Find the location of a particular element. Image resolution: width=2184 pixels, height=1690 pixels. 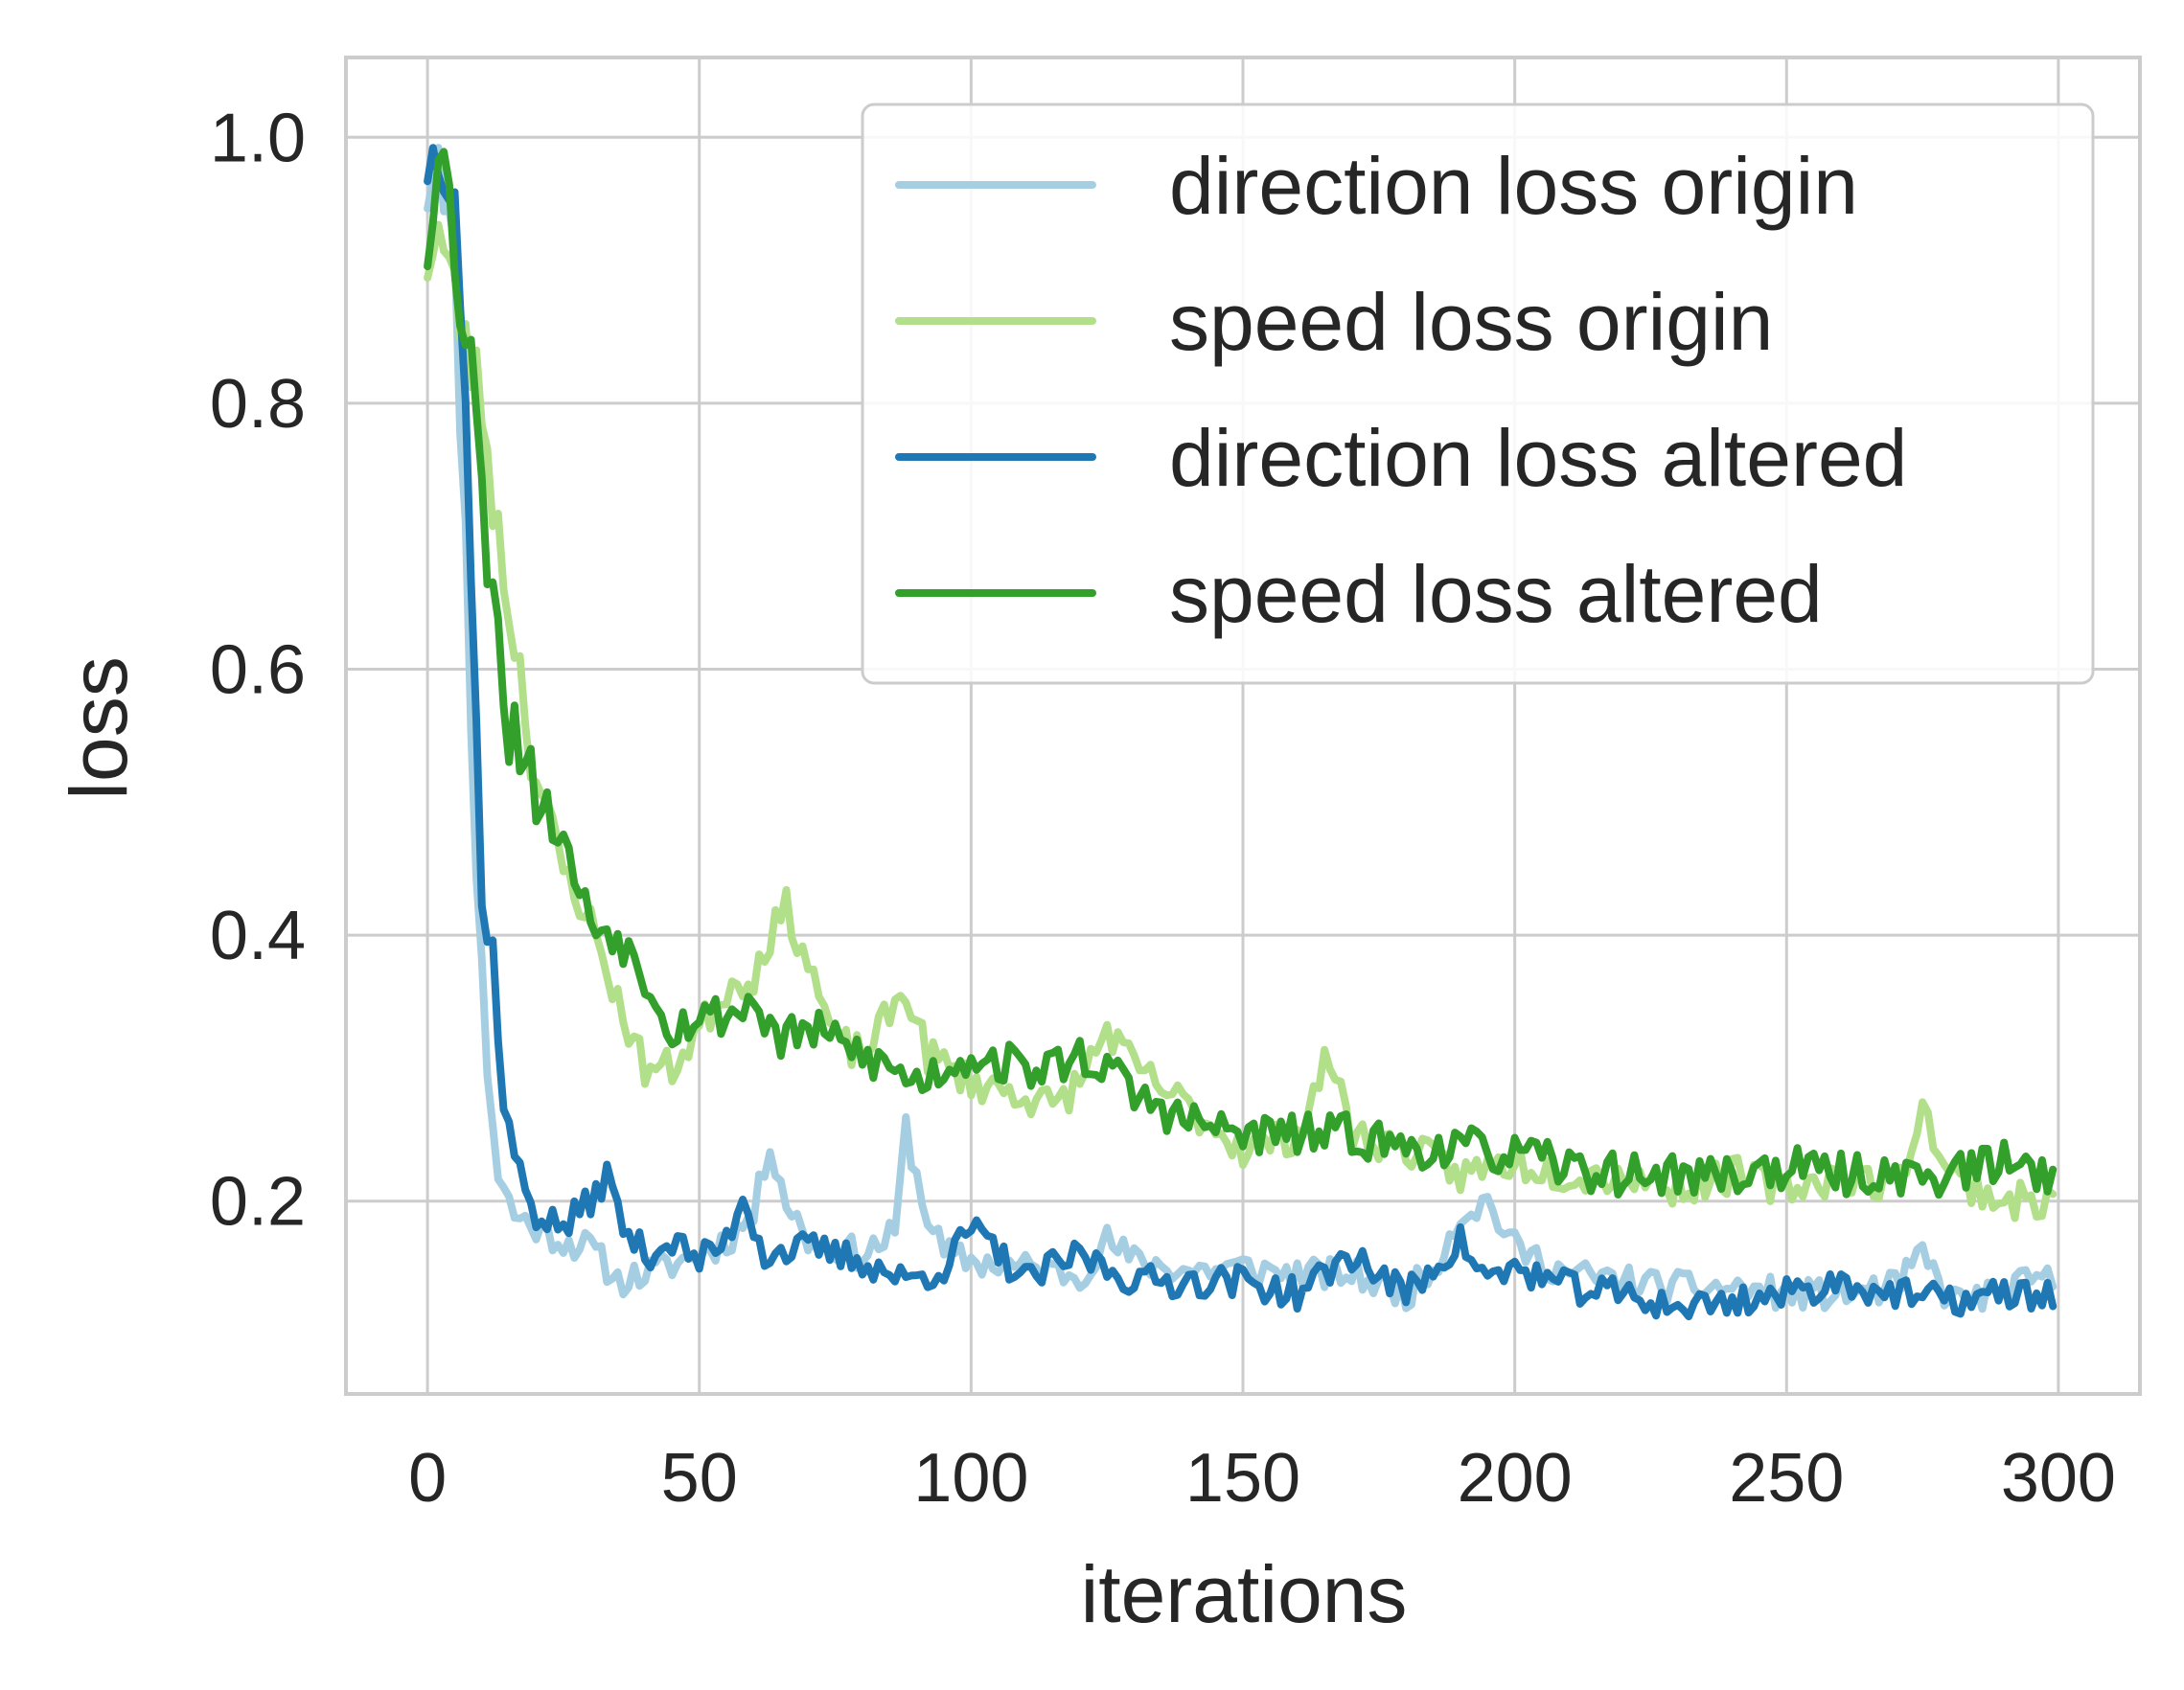

x-tick-label: 250 is located at coordinates (1787, 1478).